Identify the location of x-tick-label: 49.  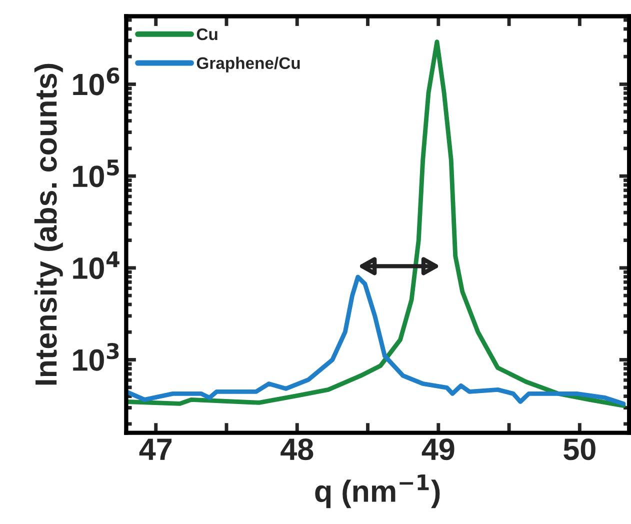
(438, 449).